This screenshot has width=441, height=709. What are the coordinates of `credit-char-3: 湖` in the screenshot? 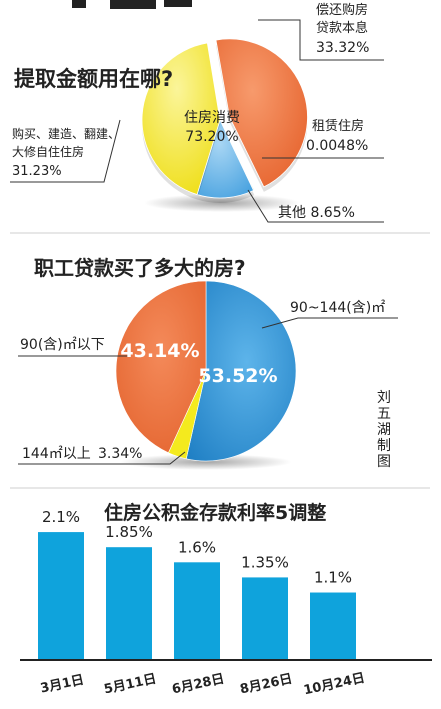 It's located at (384, 430).